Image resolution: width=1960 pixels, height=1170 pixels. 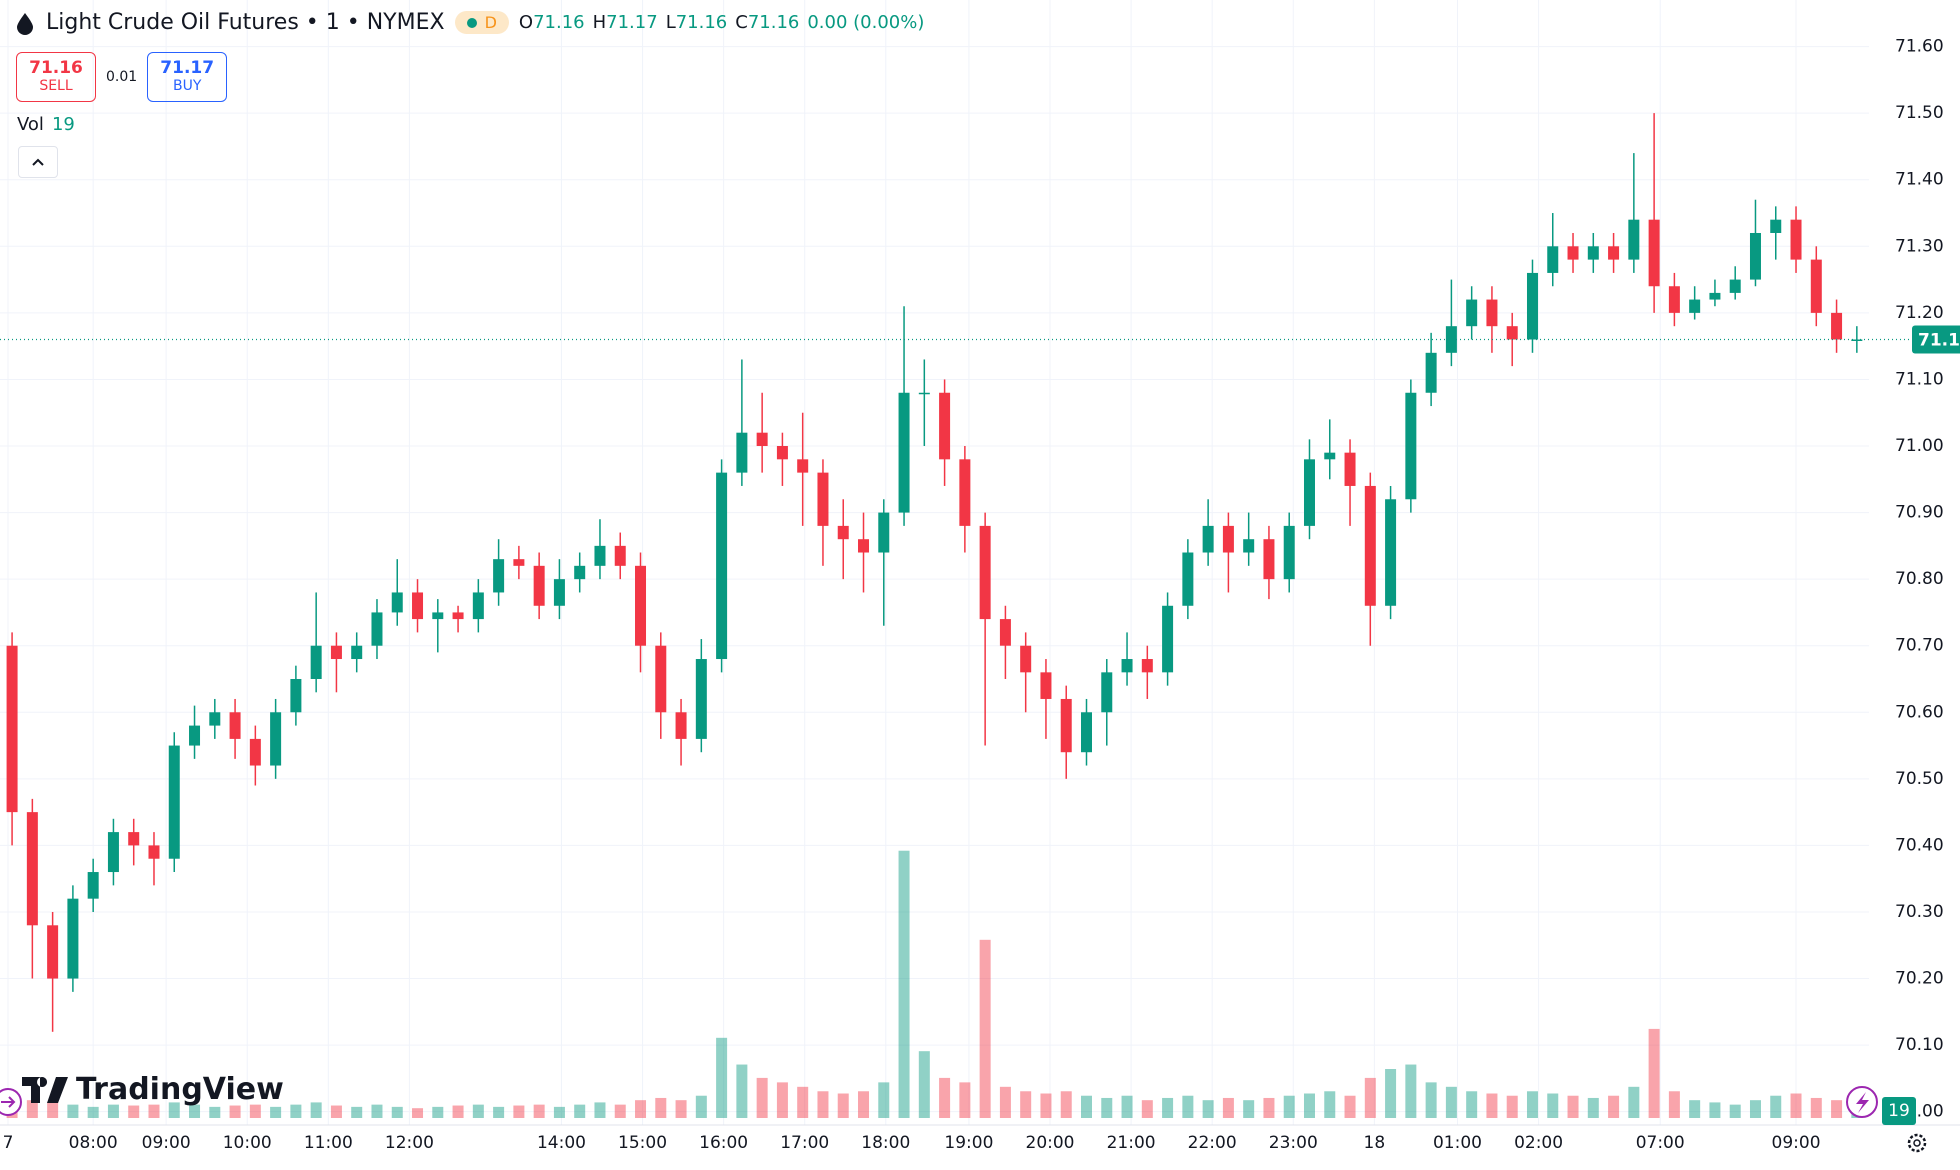 I want to click on ohlc-value: 71.16, so click(x=773, y=22).